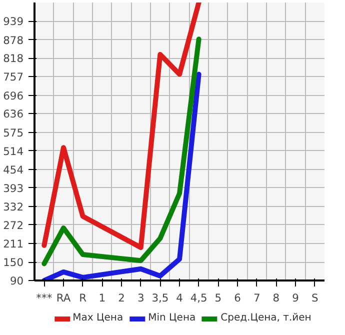 This screenshot has height=335, width=345. I want to click on y-tick-label: 636, so click(13, 114).